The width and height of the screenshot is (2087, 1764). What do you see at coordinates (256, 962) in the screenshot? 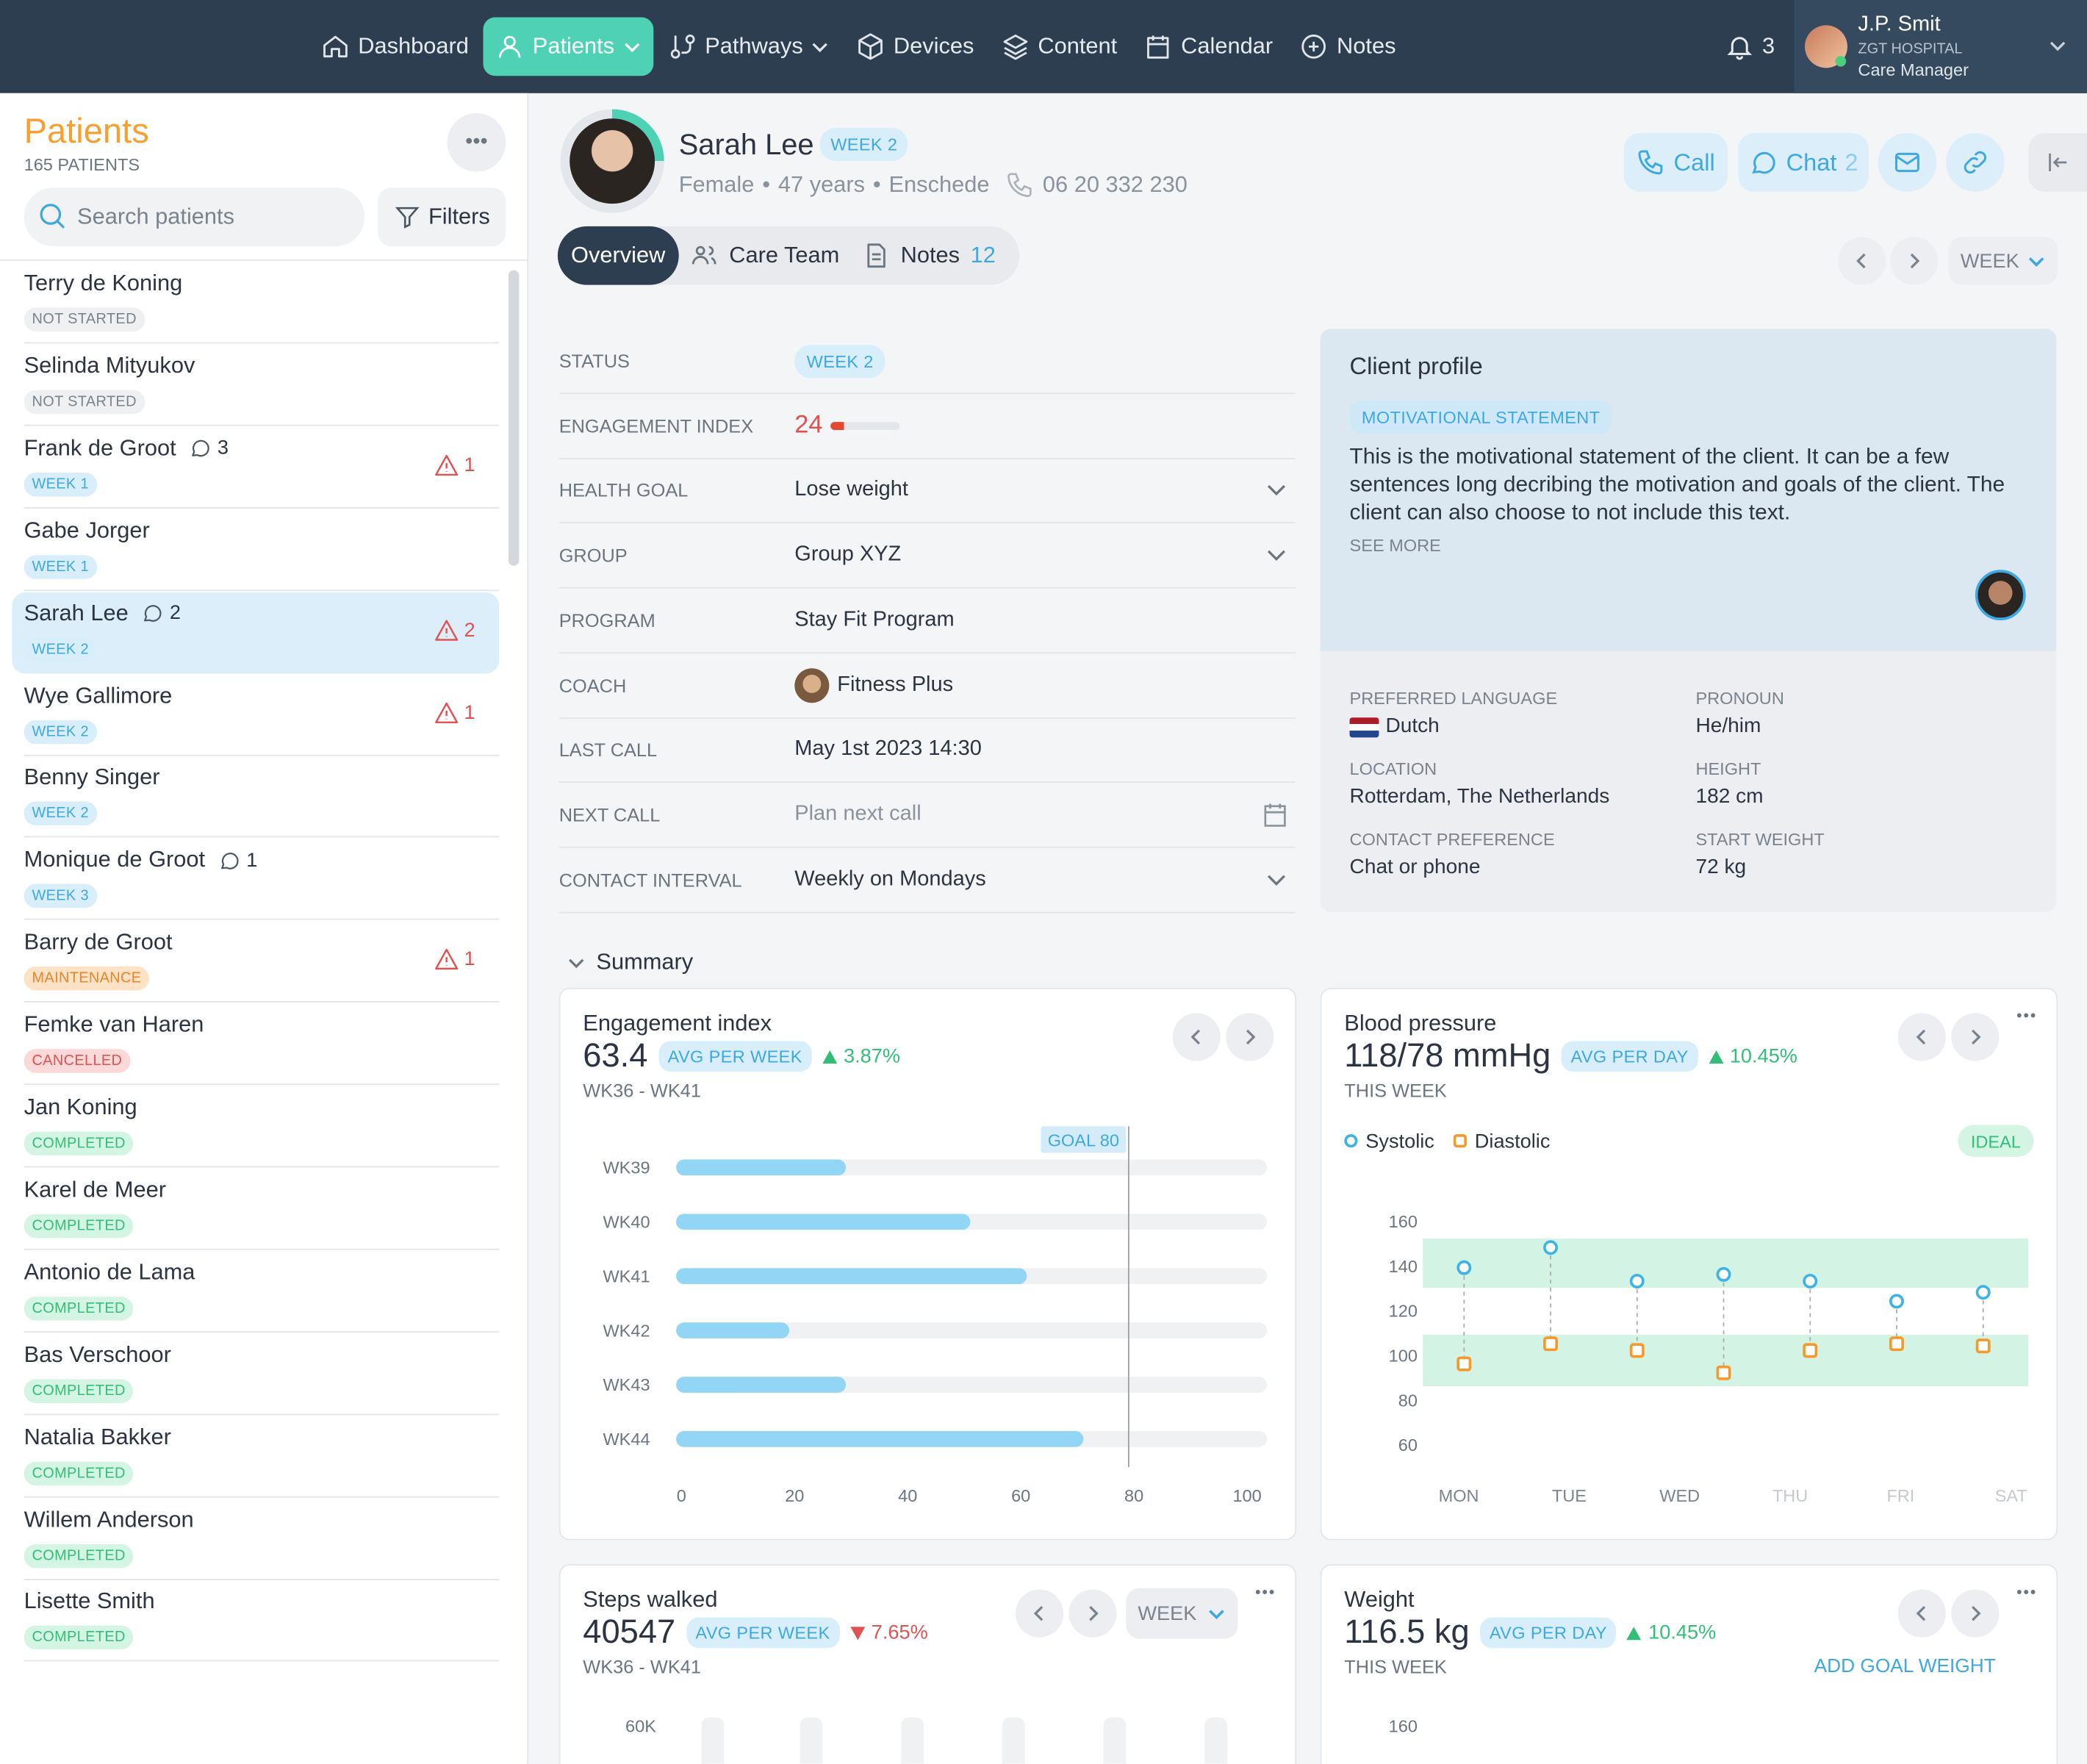
I see `patient-row: Barry de Groot MAINTENANCE 1` at bounding box center [256, 962].